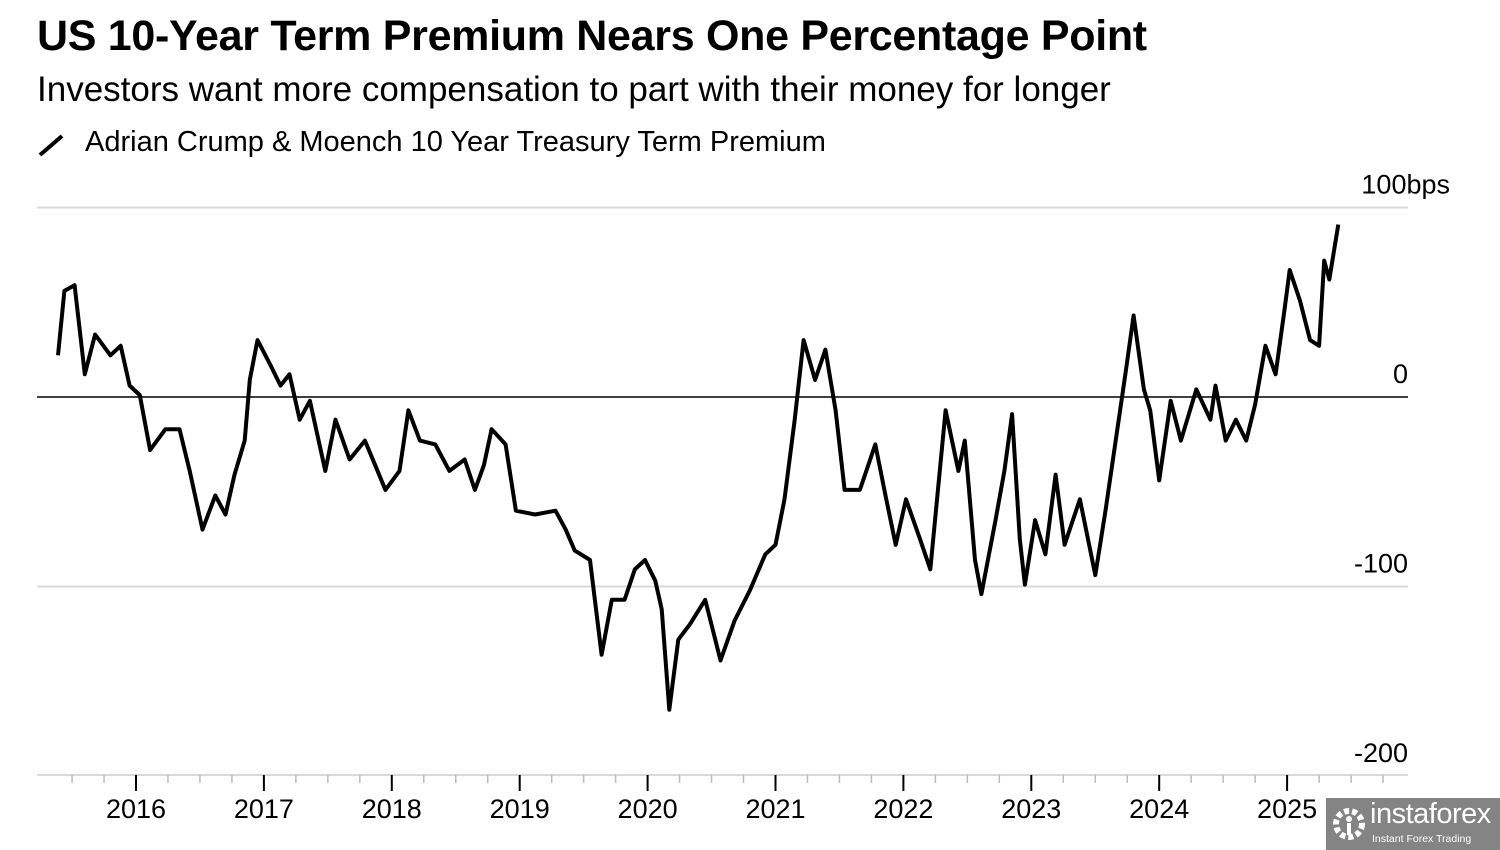  Describe the element at coordinates (1159, 809) in the screenshot. I see `x-tick-label: 2024` at that location.